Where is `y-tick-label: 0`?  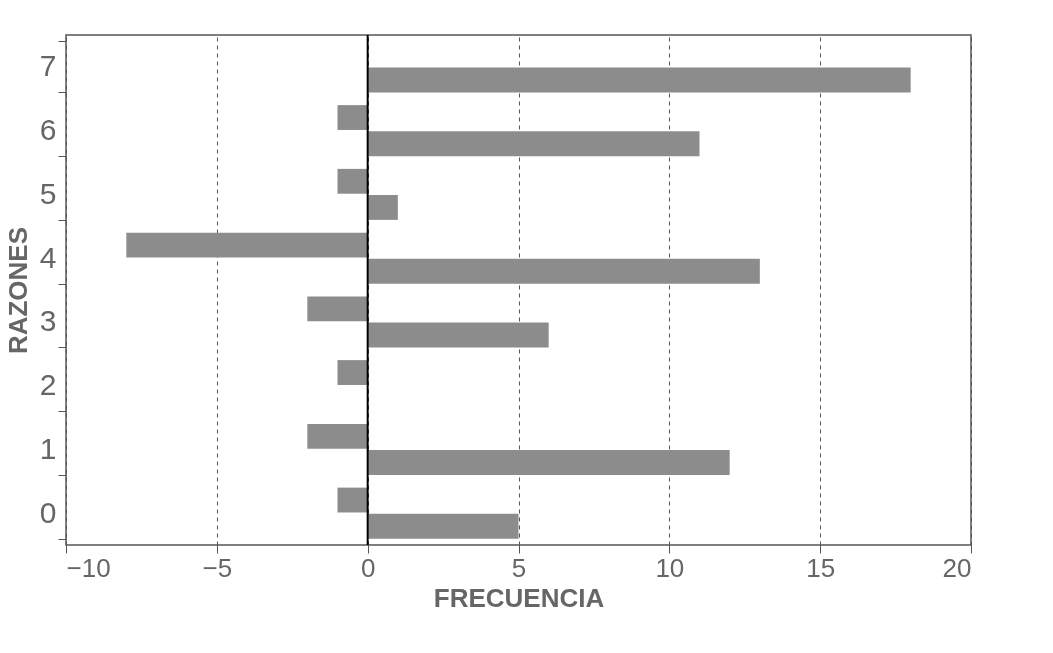
y-tick-label: 0 is located at coordinates (48, 512).